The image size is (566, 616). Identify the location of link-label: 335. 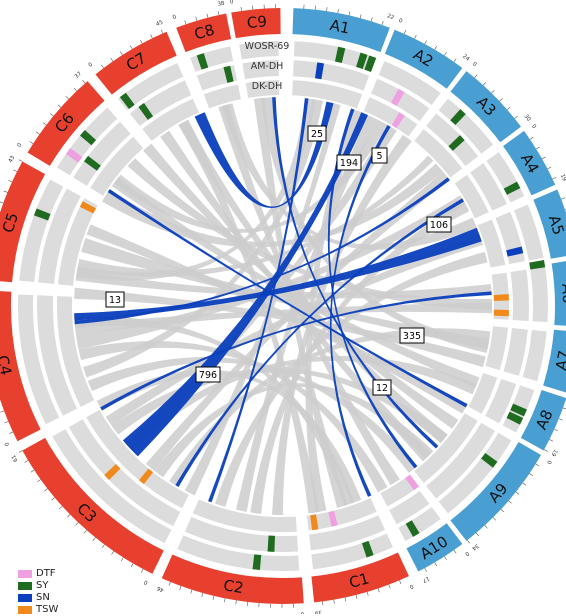
(412, 336).